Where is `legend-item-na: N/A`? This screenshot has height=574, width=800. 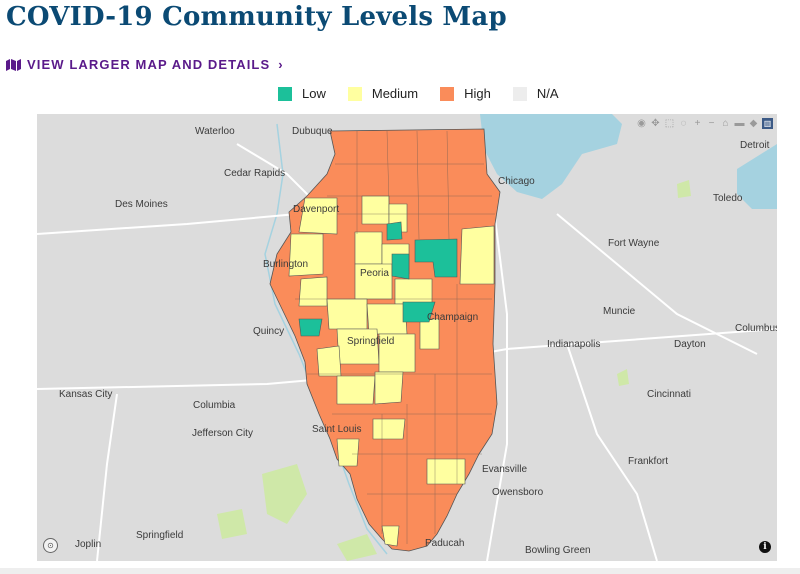
legend-item-na: N/A is located at coordinates (535, 93).